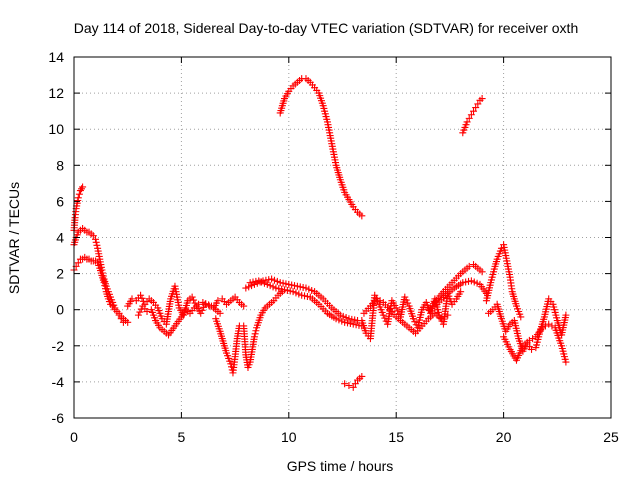  Describe the element at coordinates (58, 382) in the screenshot. I see `y-tick-label: -4` at that location.